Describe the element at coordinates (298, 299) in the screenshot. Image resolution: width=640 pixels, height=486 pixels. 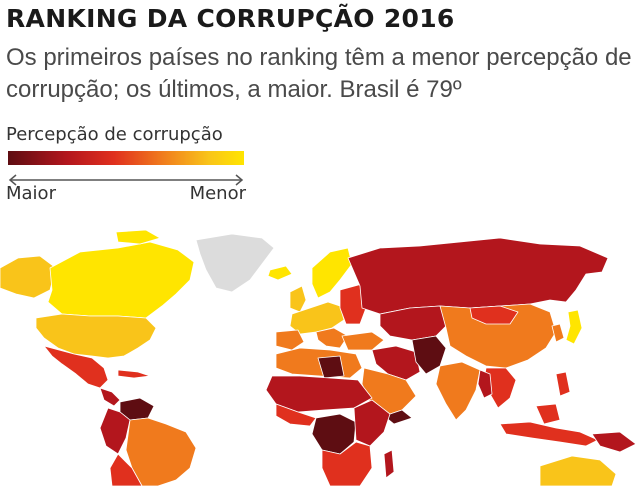
I see `region-uk` at that location.